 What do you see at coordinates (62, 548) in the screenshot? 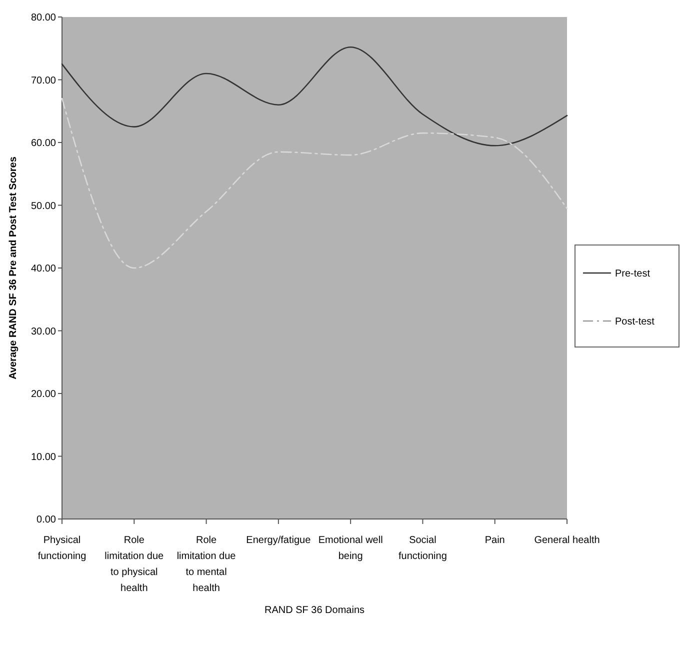
I see `x-tick-label: Physical functioning` at bounding box center [62, 548].